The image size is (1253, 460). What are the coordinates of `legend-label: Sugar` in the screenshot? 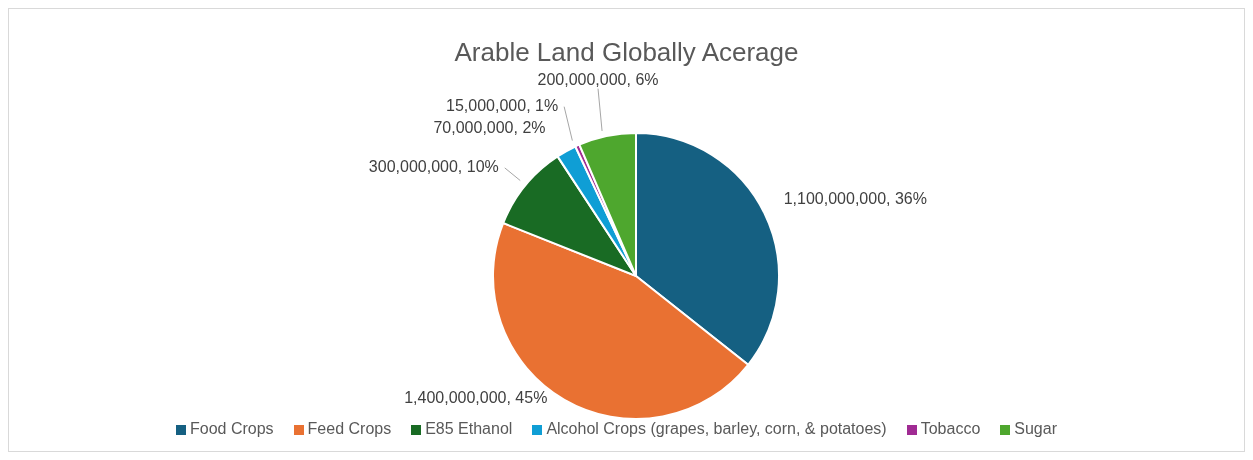 It's located at (1035, 428).